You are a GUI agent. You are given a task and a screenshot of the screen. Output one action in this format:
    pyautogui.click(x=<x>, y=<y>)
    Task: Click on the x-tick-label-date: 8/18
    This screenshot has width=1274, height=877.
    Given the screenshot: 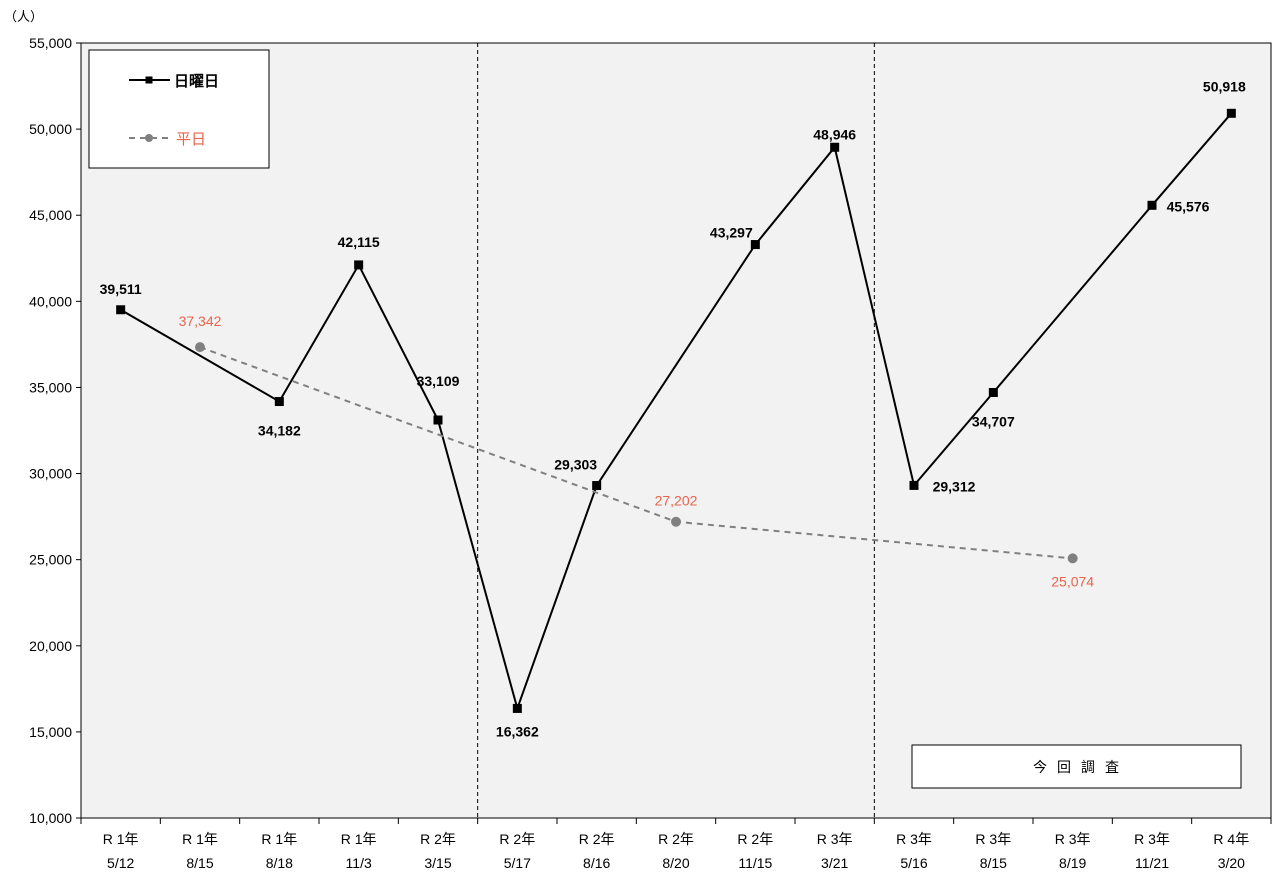 What is the action you would take?
    pyautogui.click(x=279, y=863)
    